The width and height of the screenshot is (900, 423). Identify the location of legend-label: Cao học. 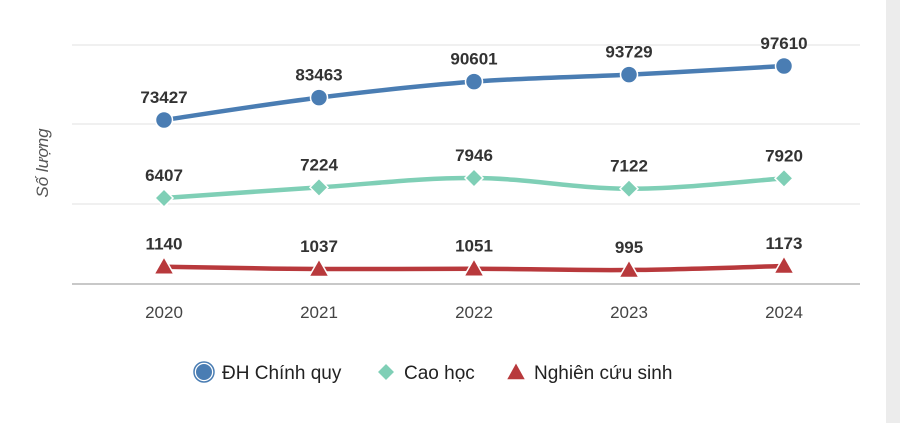
(439, 373).